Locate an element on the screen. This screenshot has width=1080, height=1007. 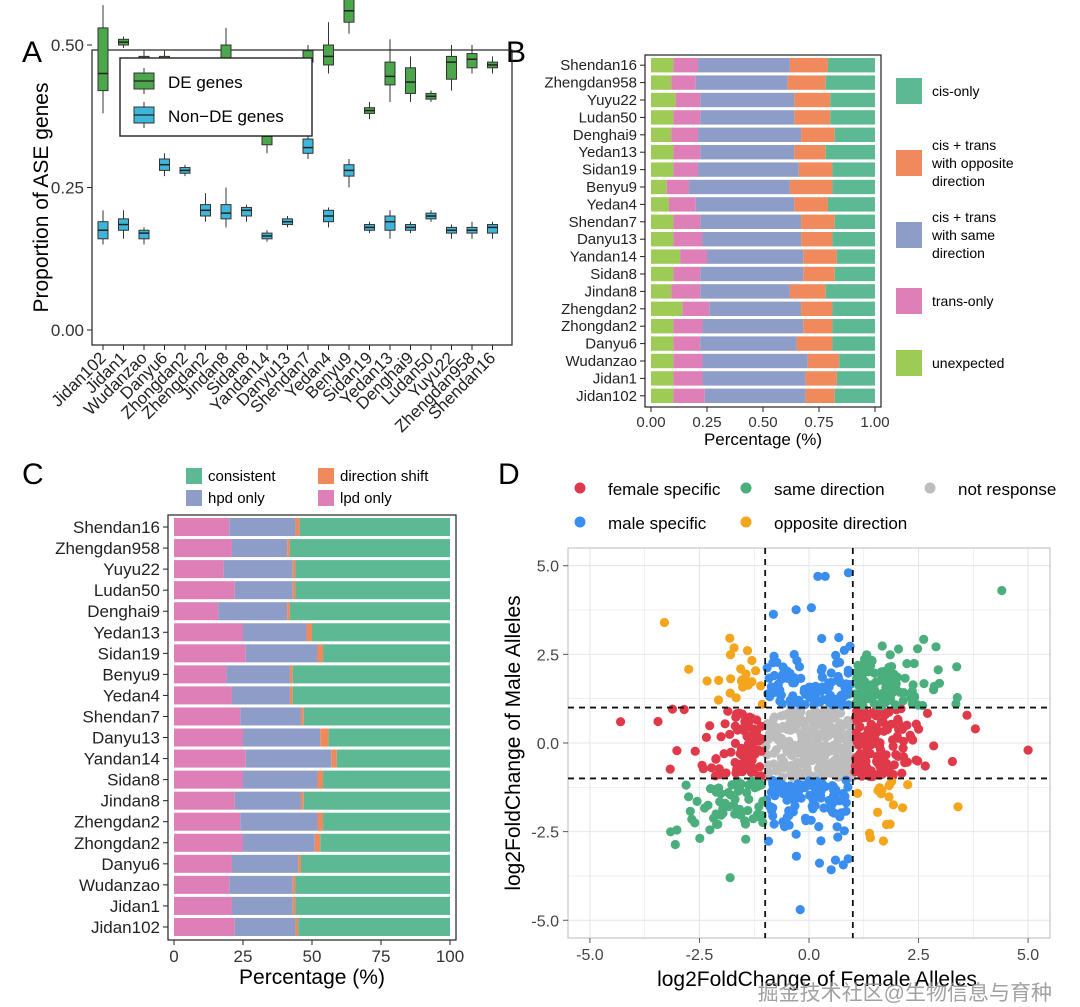
panel-a-box-de-genes-shendan16 is located at coordinates (492, 65).